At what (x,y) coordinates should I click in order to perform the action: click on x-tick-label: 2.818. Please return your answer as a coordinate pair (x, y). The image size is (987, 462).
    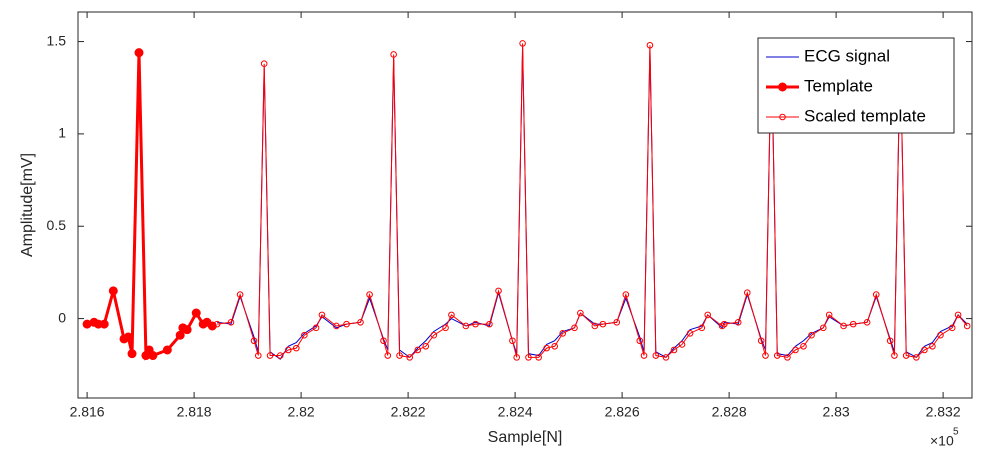
    Looking at the image, I should click on (194, 412).